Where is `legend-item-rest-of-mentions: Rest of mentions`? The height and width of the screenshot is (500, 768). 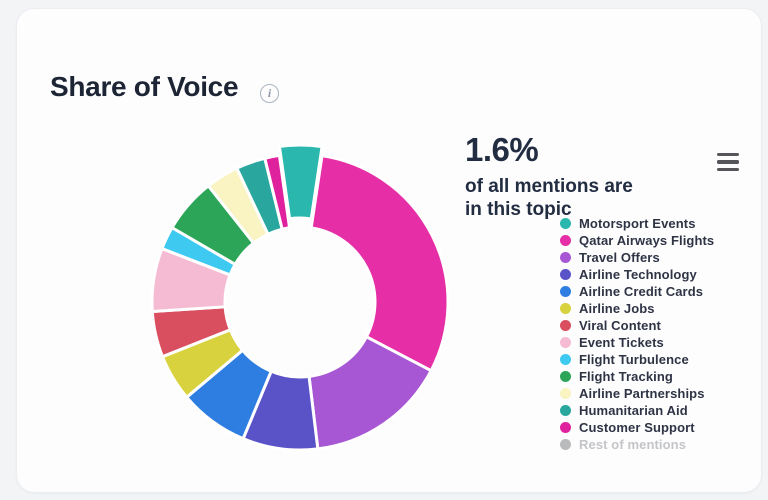 legend-item-rest-of-mentions: Rest of mentions is located at coordinates (637, 444).